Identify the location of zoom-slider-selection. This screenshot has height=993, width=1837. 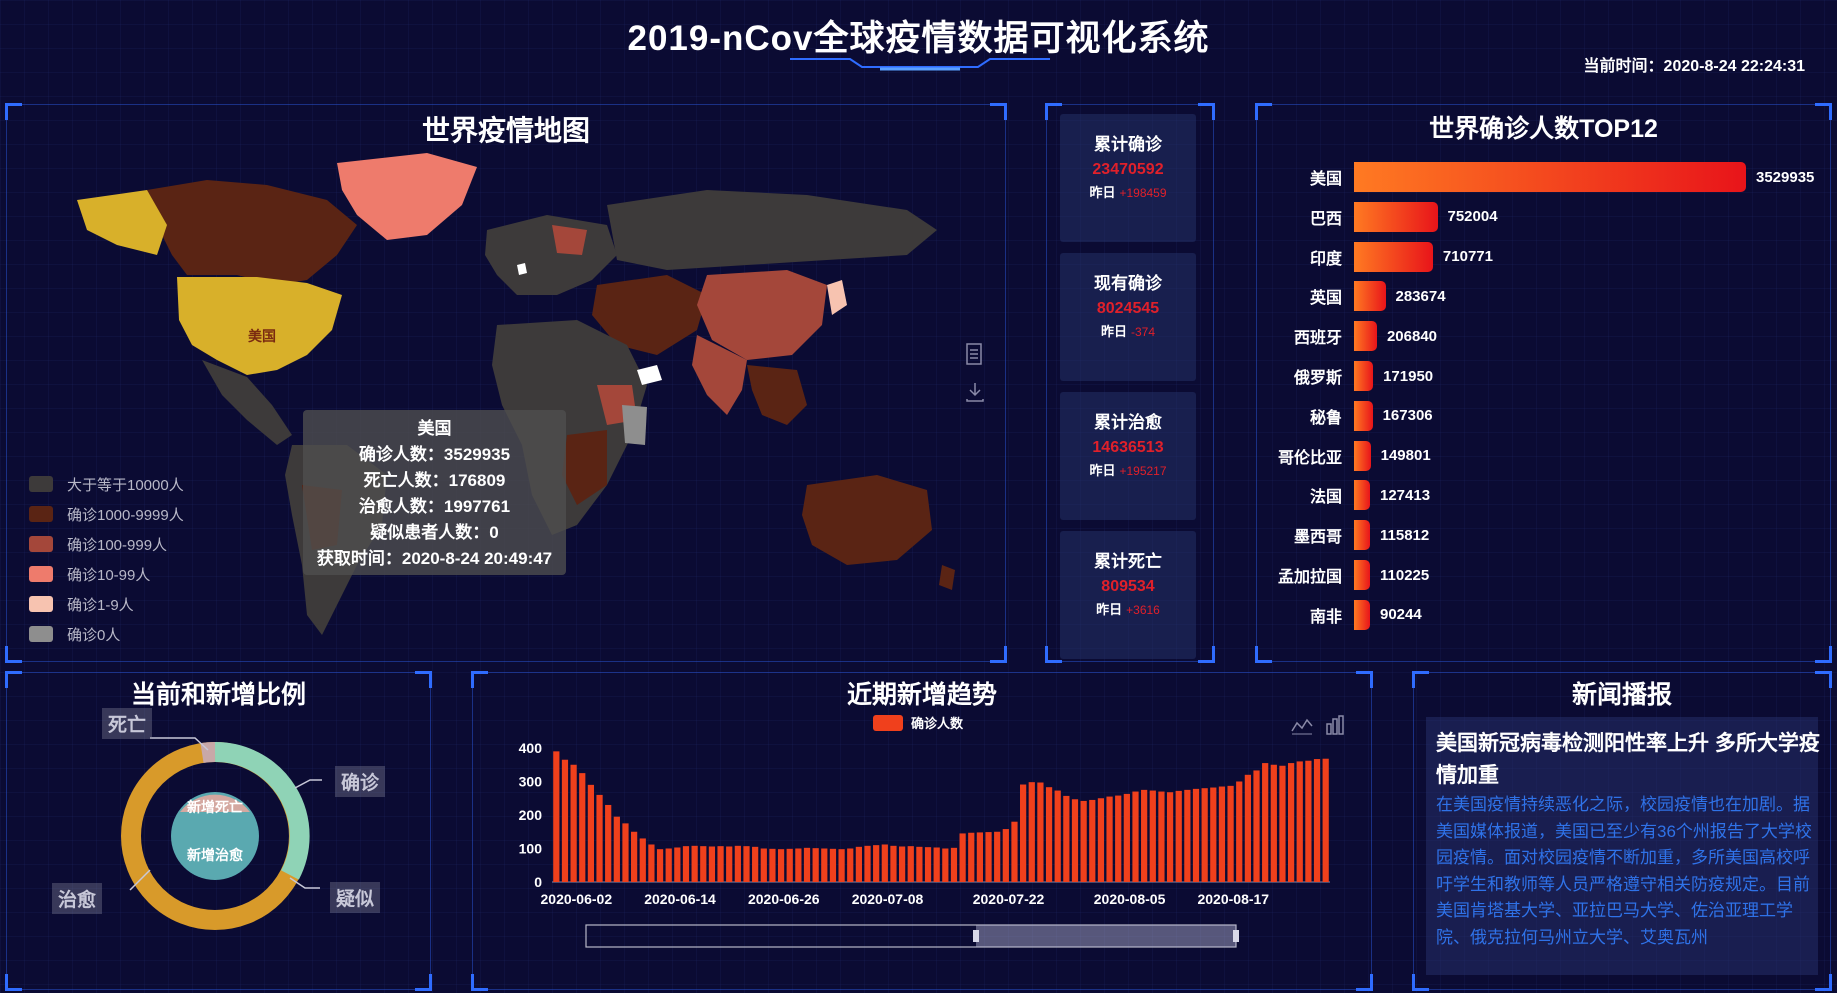
(1106, 936).